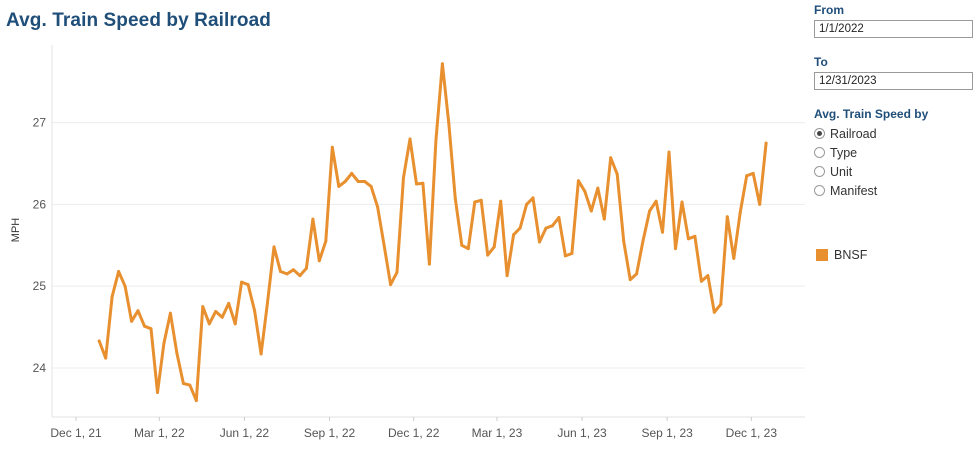  I want to click on radio-railroad: Railroad, so click(871, 133).